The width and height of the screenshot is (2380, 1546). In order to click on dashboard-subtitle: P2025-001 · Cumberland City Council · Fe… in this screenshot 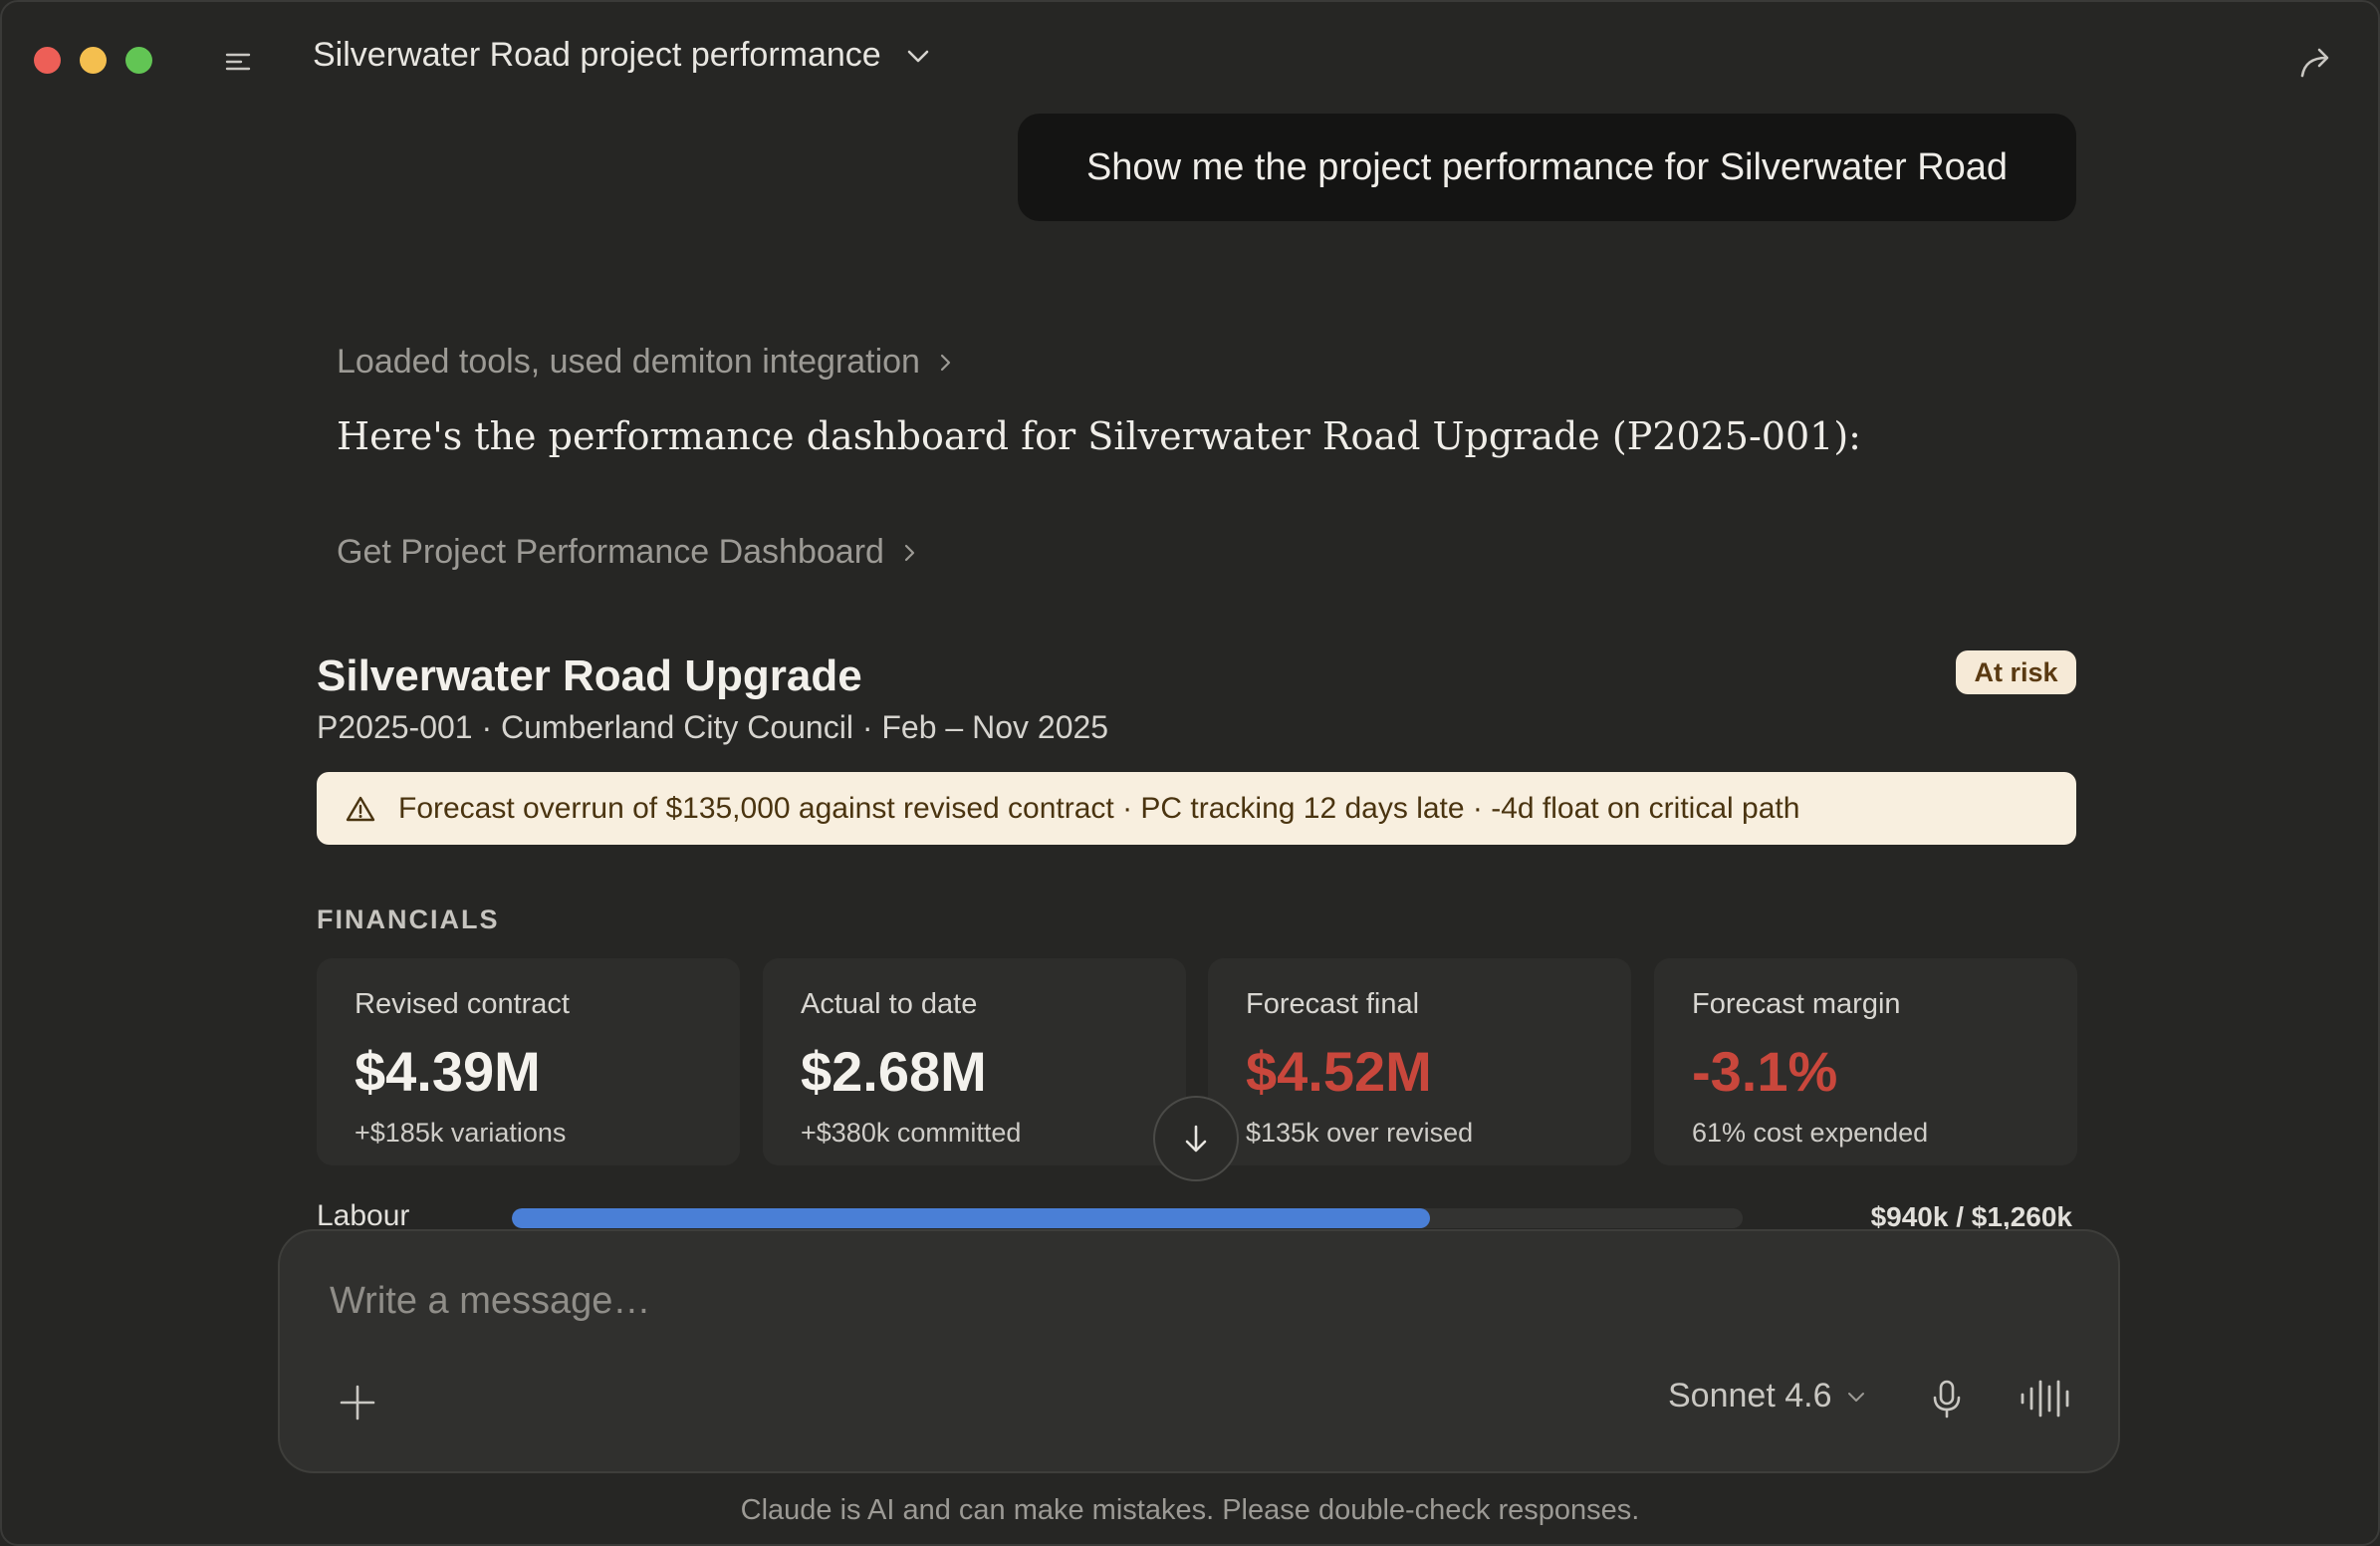, I will do `click(713, 727)`.